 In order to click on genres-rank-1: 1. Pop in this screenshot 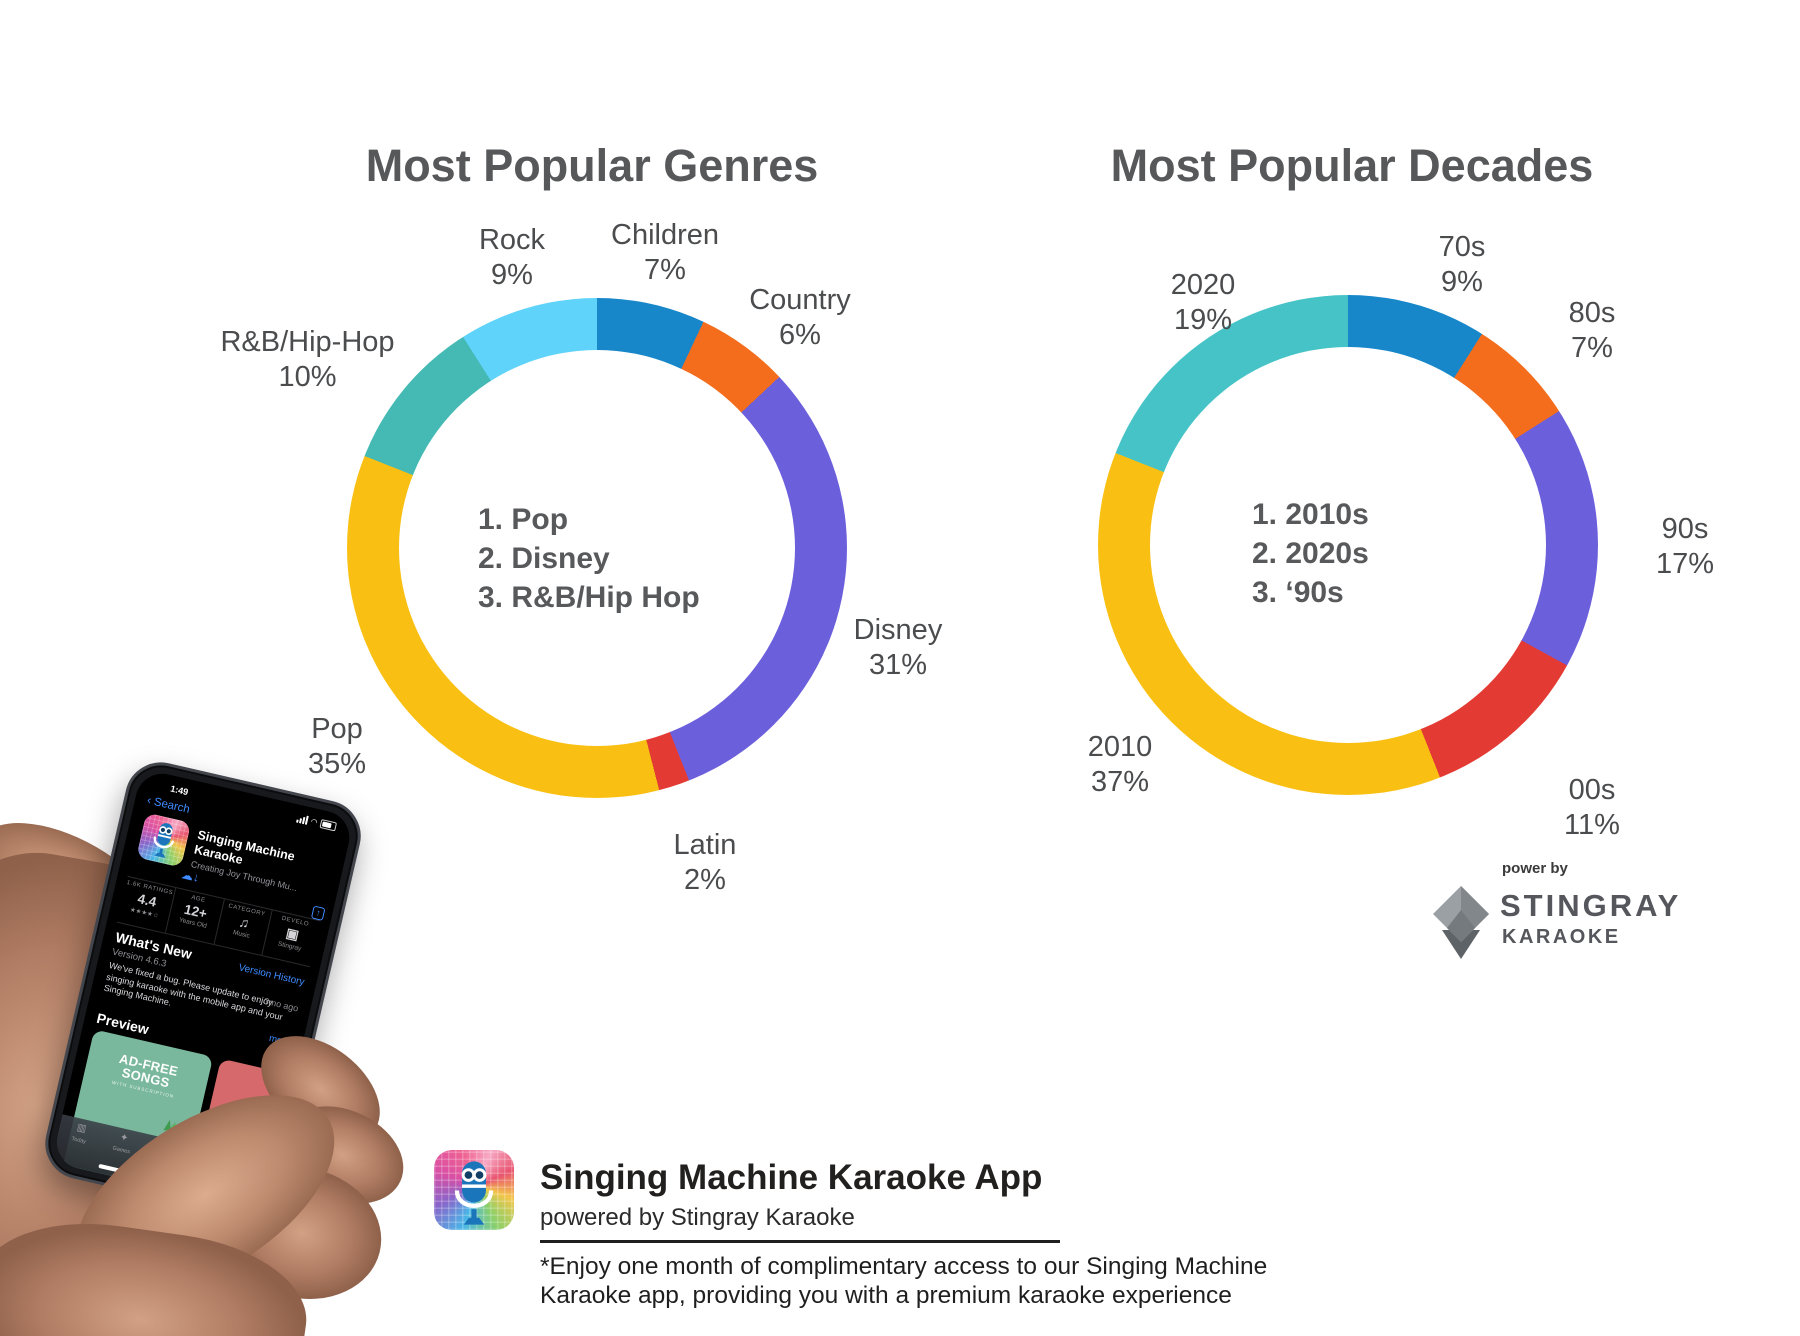, I will do `click(523, 519)`.